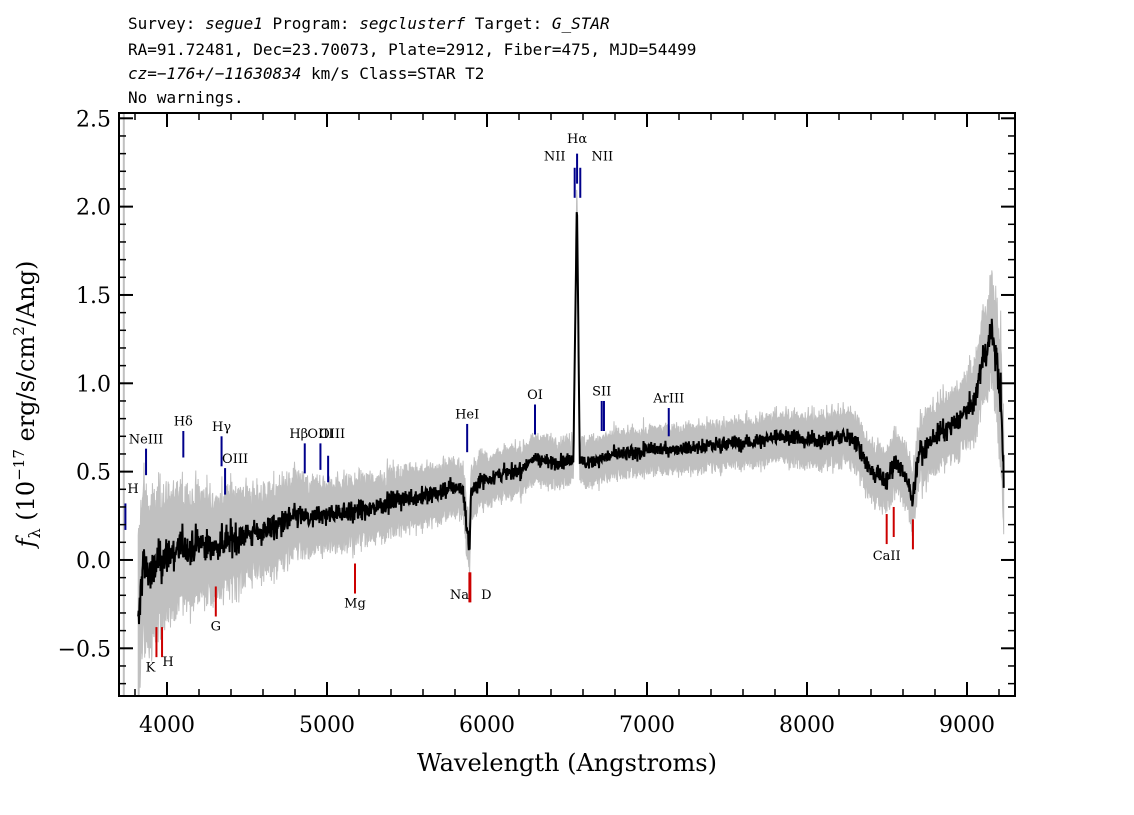  I want to click on x-axis-title: Wavelength (Angstroms), so click(567, 763).